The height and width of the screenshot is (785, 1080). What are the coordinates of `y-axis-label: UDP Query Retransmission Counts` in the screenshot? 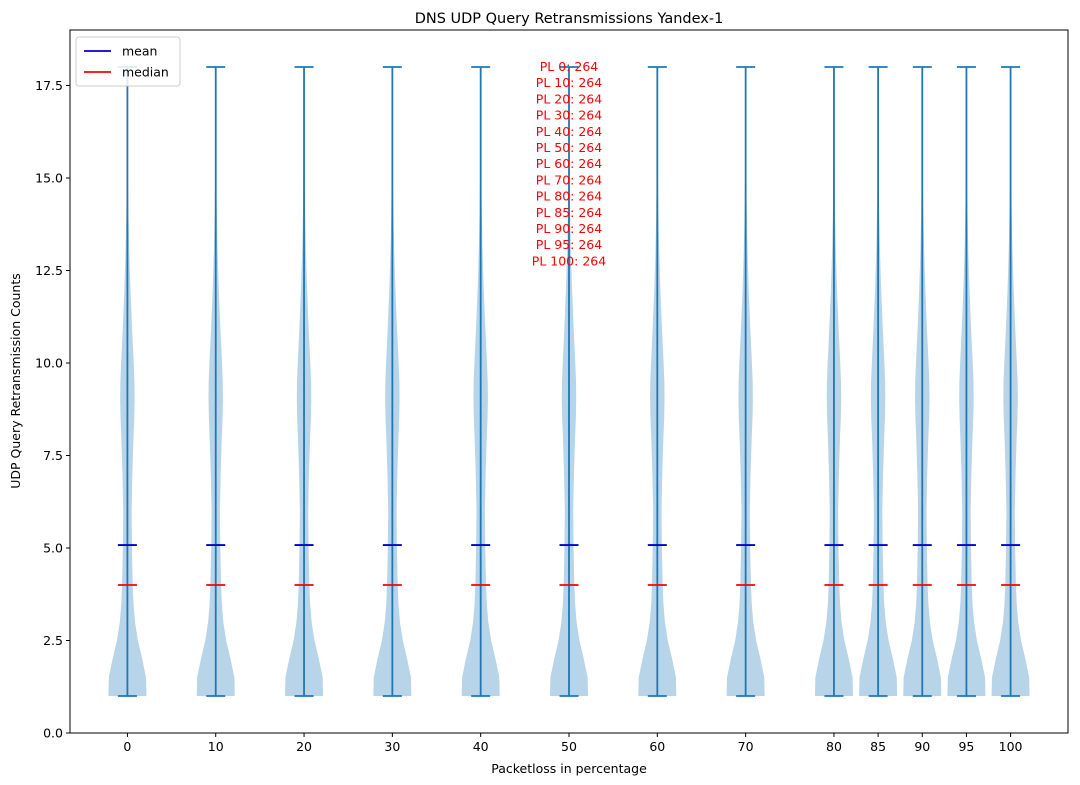 It's located at (15, 381).